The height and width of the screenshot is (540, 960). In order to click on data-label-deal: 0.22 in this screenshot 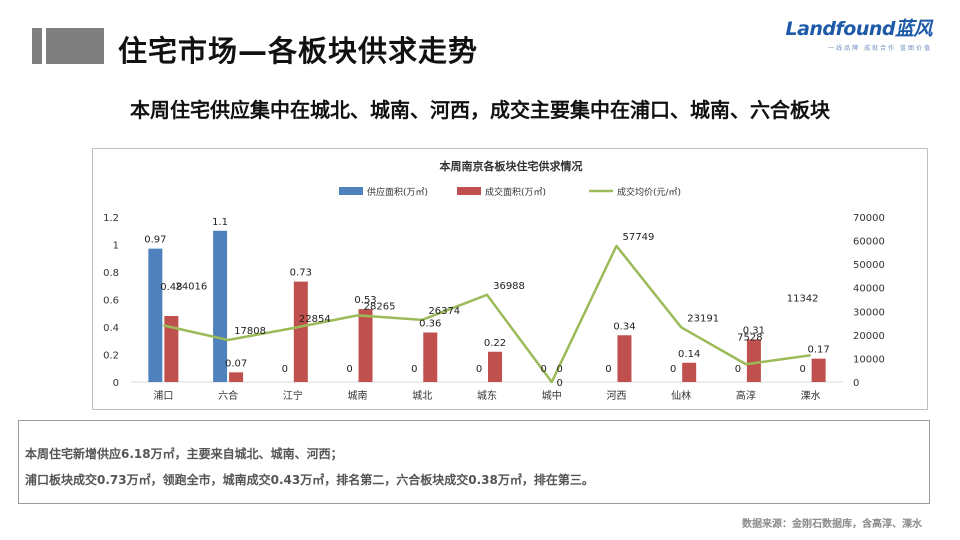, I will do `click(495, 343)`.